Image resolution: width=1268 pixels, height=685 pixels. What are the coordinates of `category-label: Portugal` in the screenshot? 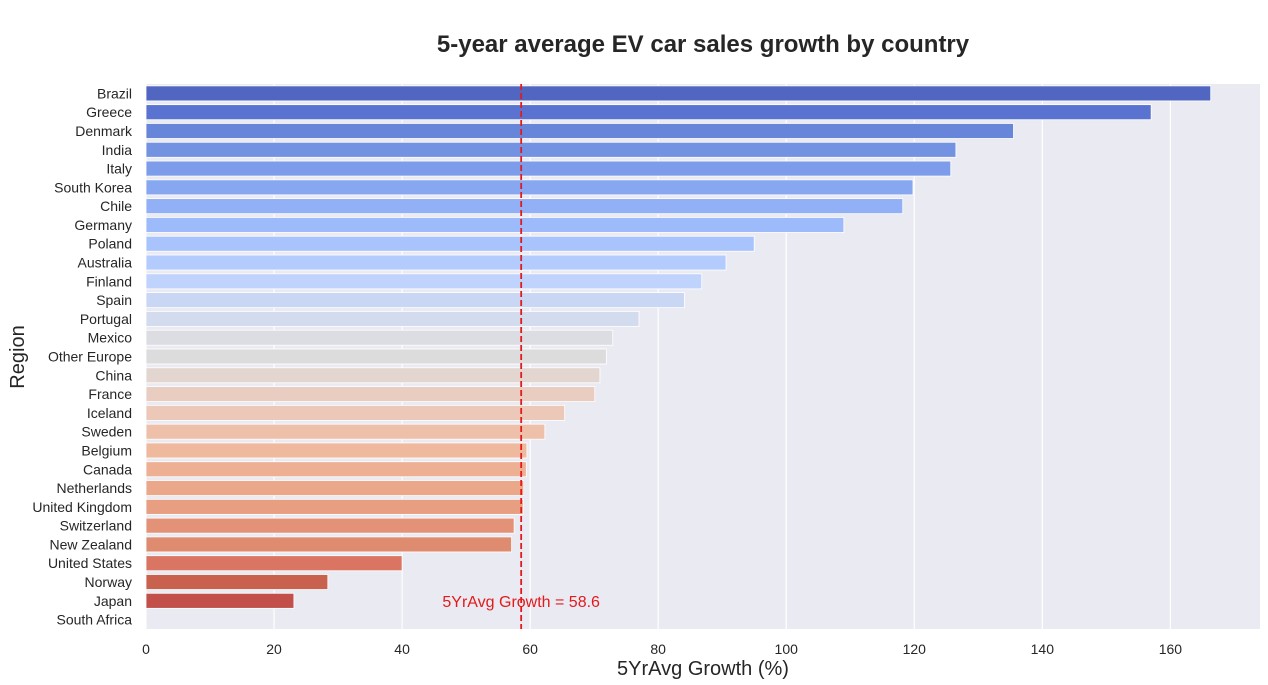 It's located at (106, 319).